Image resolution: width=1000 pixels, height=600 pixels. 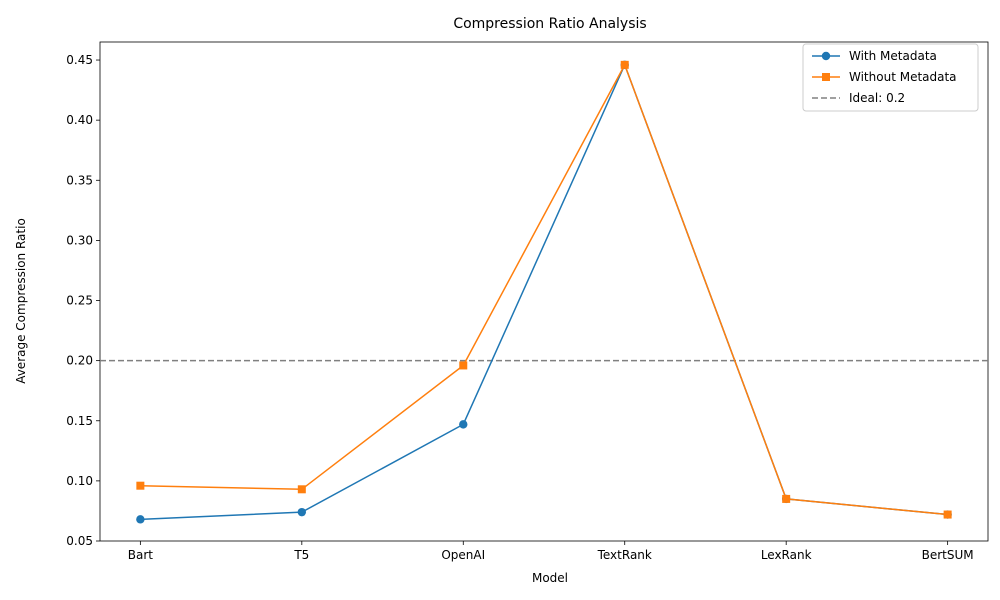 I want to click on x-tick-label: TextRank, so click(x=624, y=555).